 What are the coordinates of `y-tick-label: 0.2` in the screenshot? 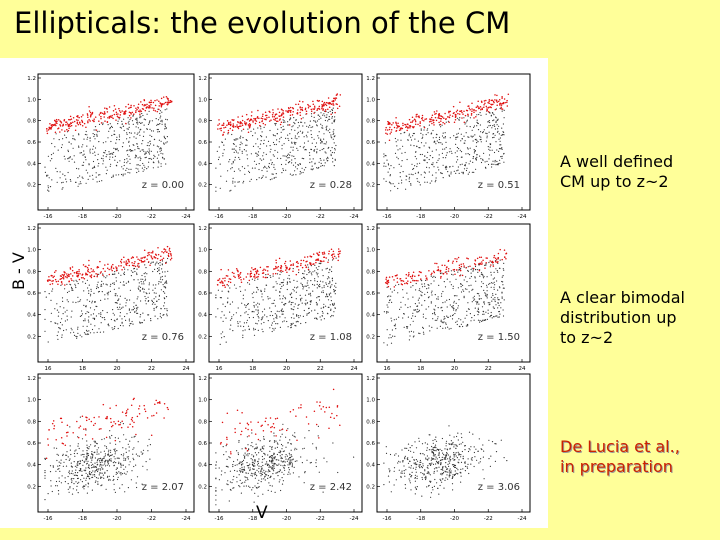 It's located at (31, 337).